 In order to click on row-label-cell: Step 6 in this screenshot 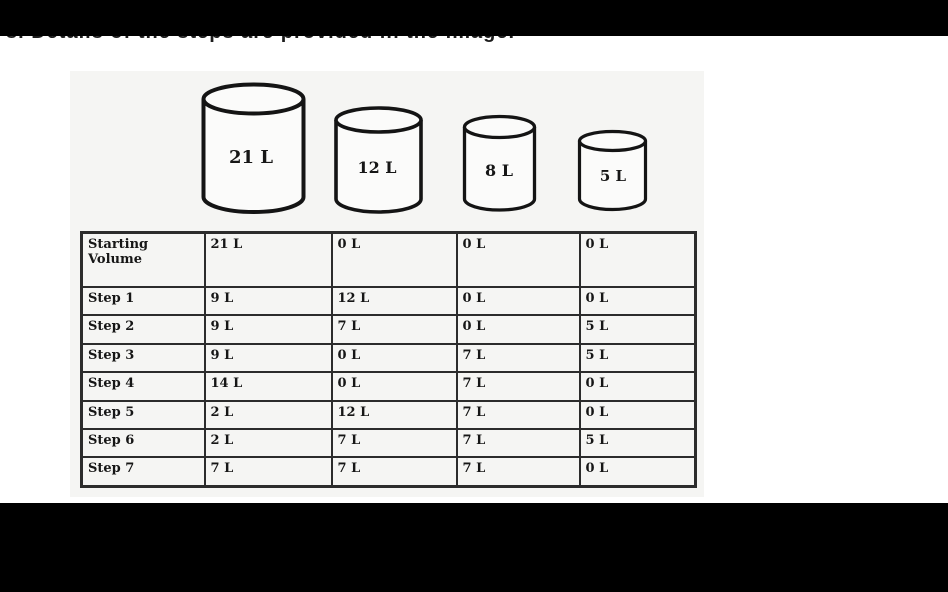, I will do `click(143, 443)`.